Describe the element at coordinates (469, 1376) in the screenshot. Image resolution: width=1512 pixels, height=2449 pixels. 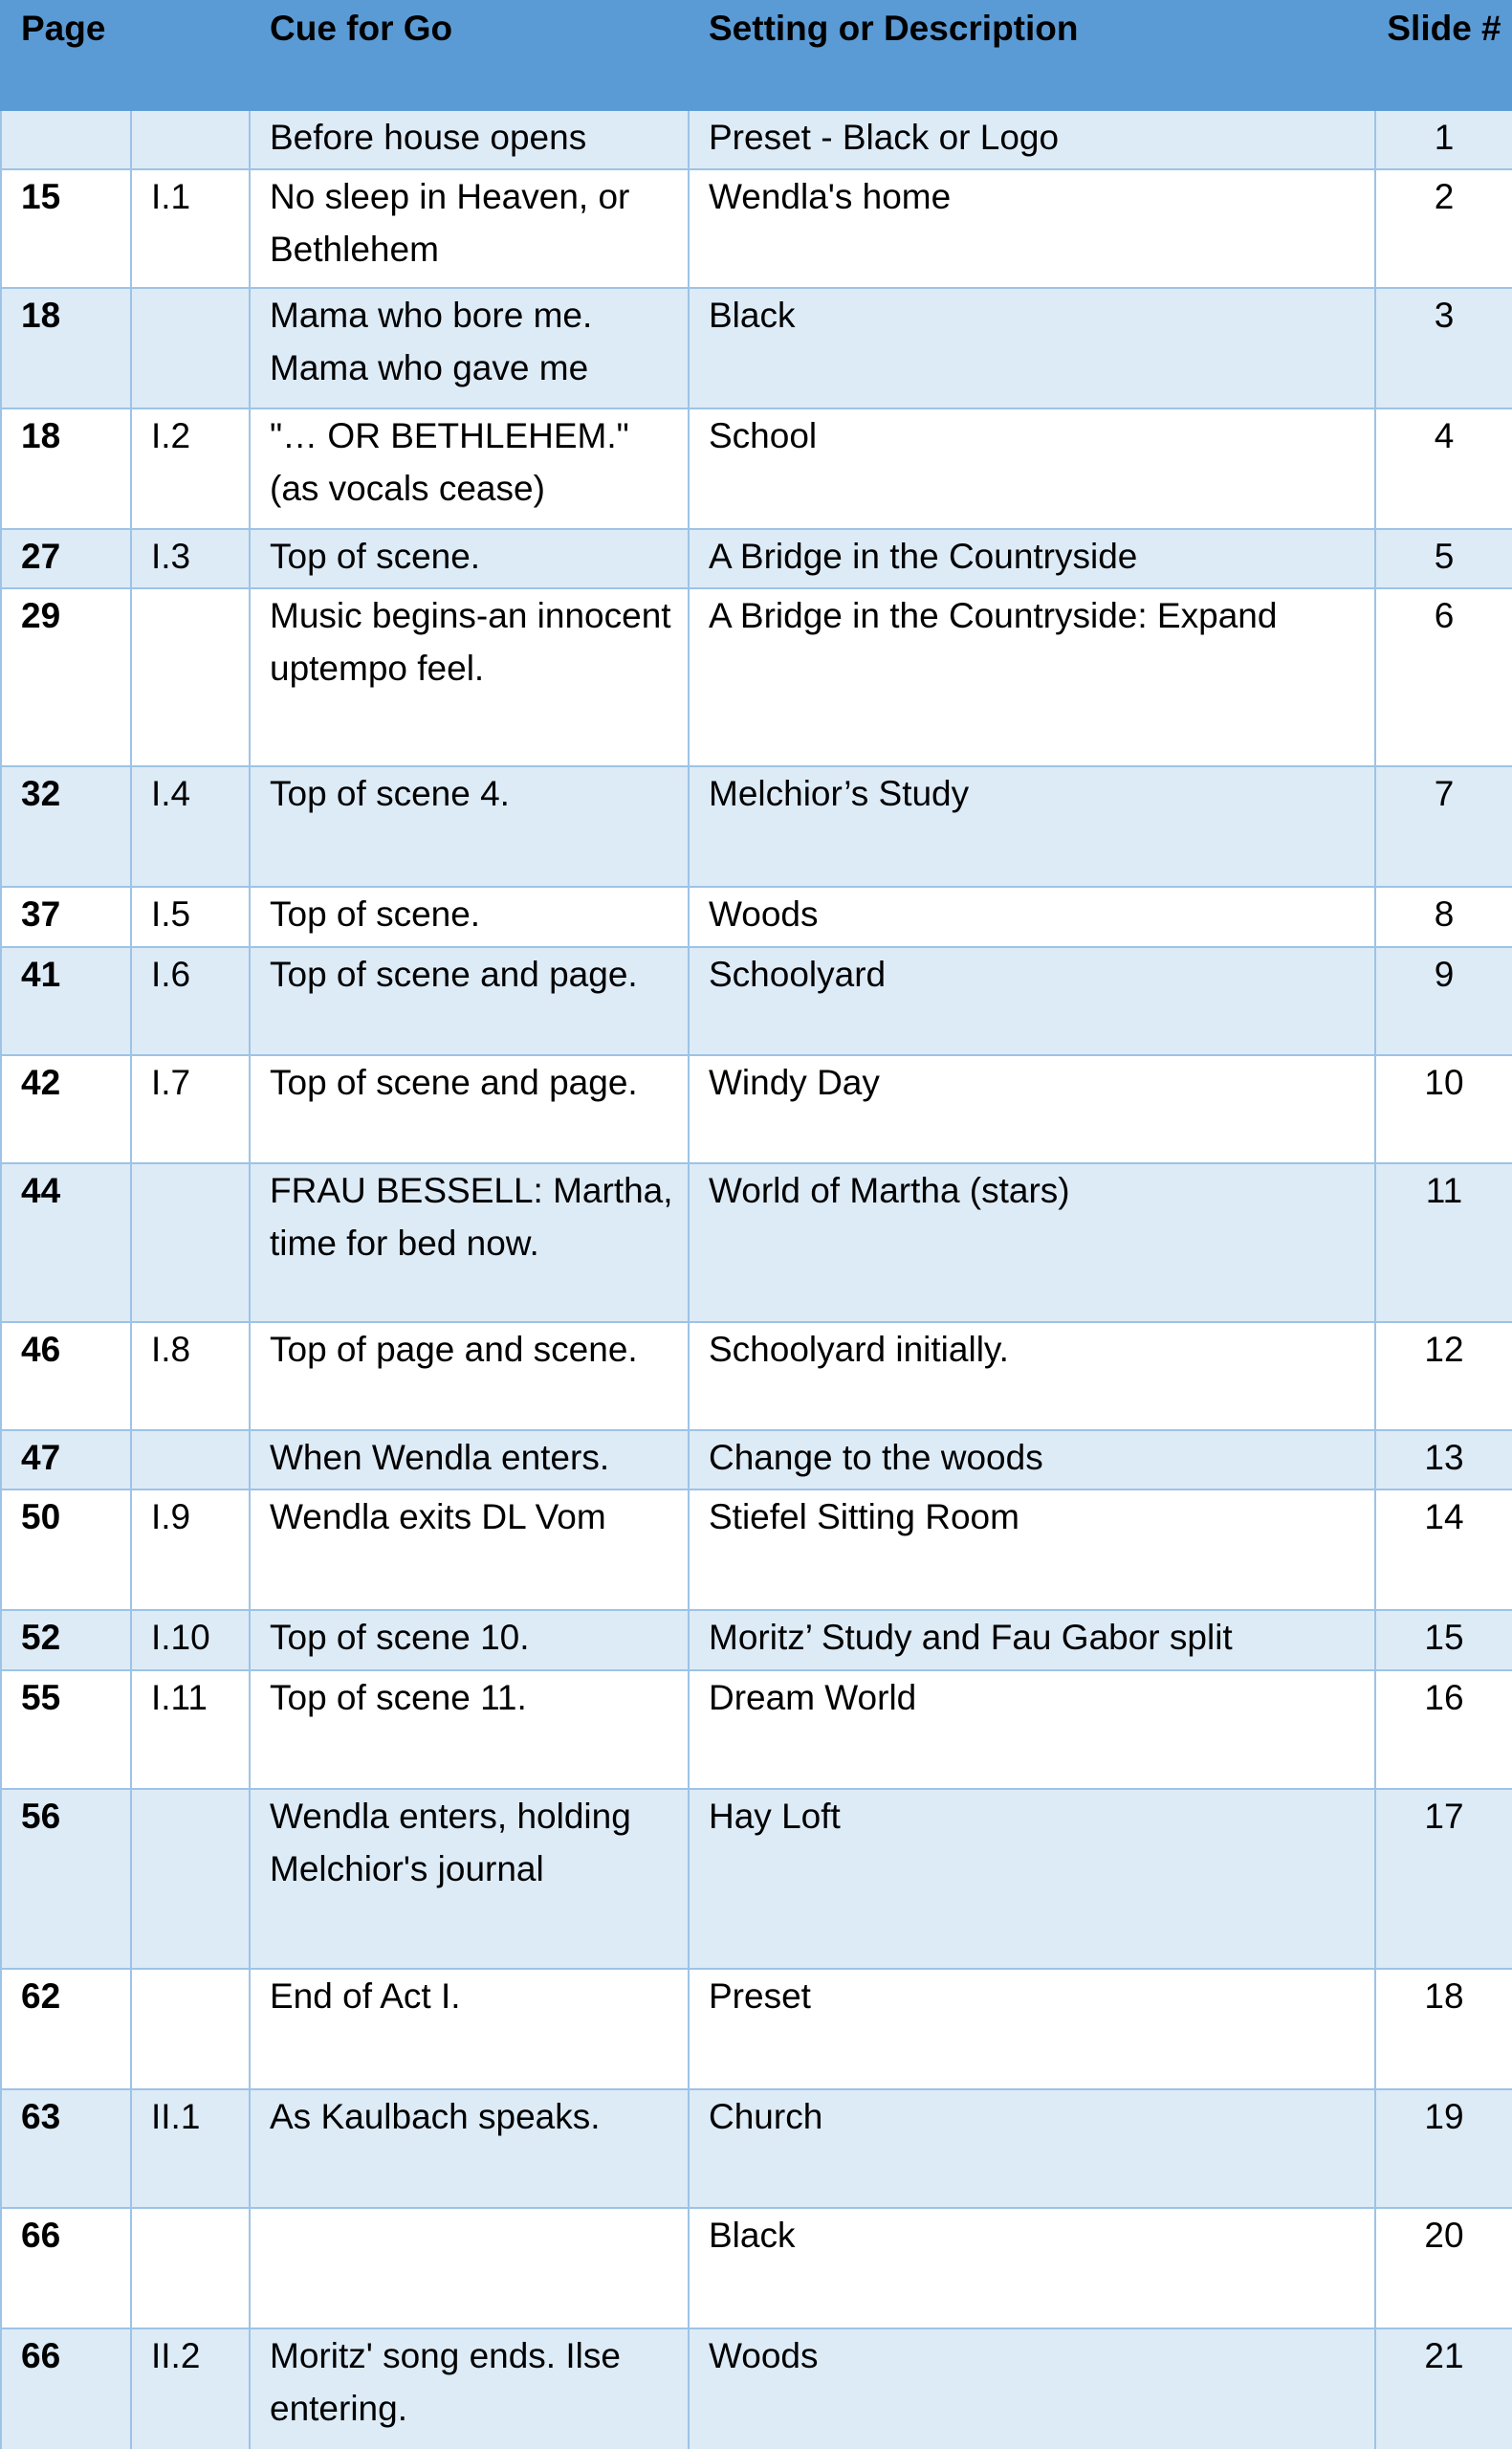
I see `table-cell: Top of page and scene.` at that location.